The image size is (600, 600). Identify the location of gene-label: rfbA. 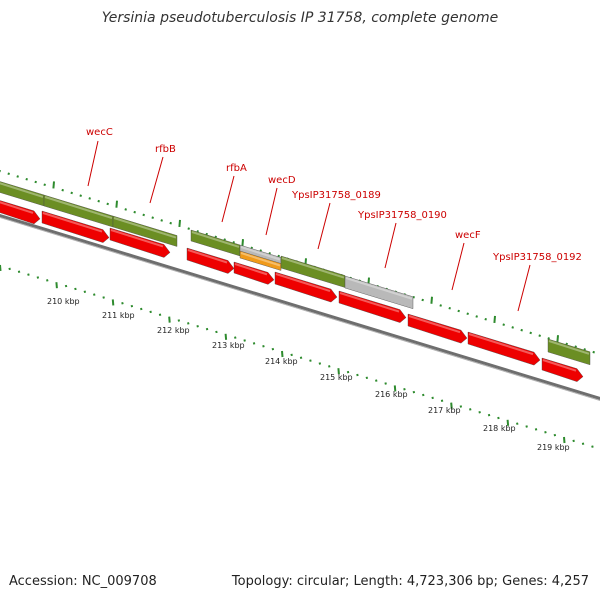
(236, 168).